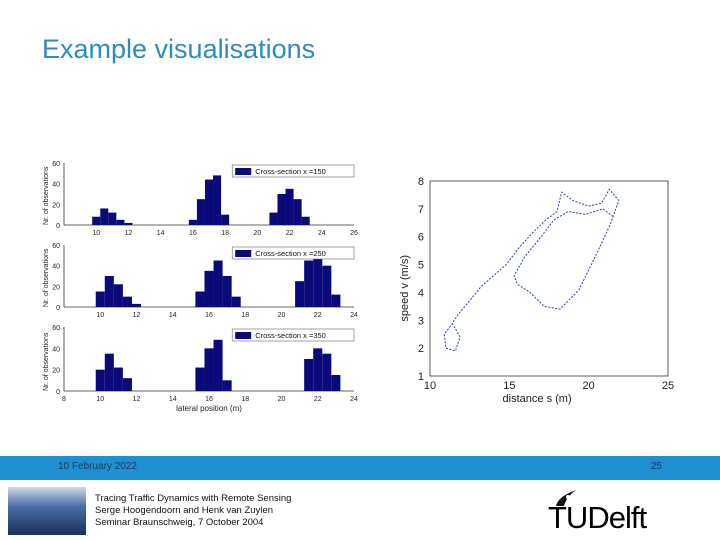 The width and height of the screenshot is (720, 540). Describe the element at coordinates (405, 288) in the screenshot. I see `y-axis-label: speed v (m/s)` at that location.